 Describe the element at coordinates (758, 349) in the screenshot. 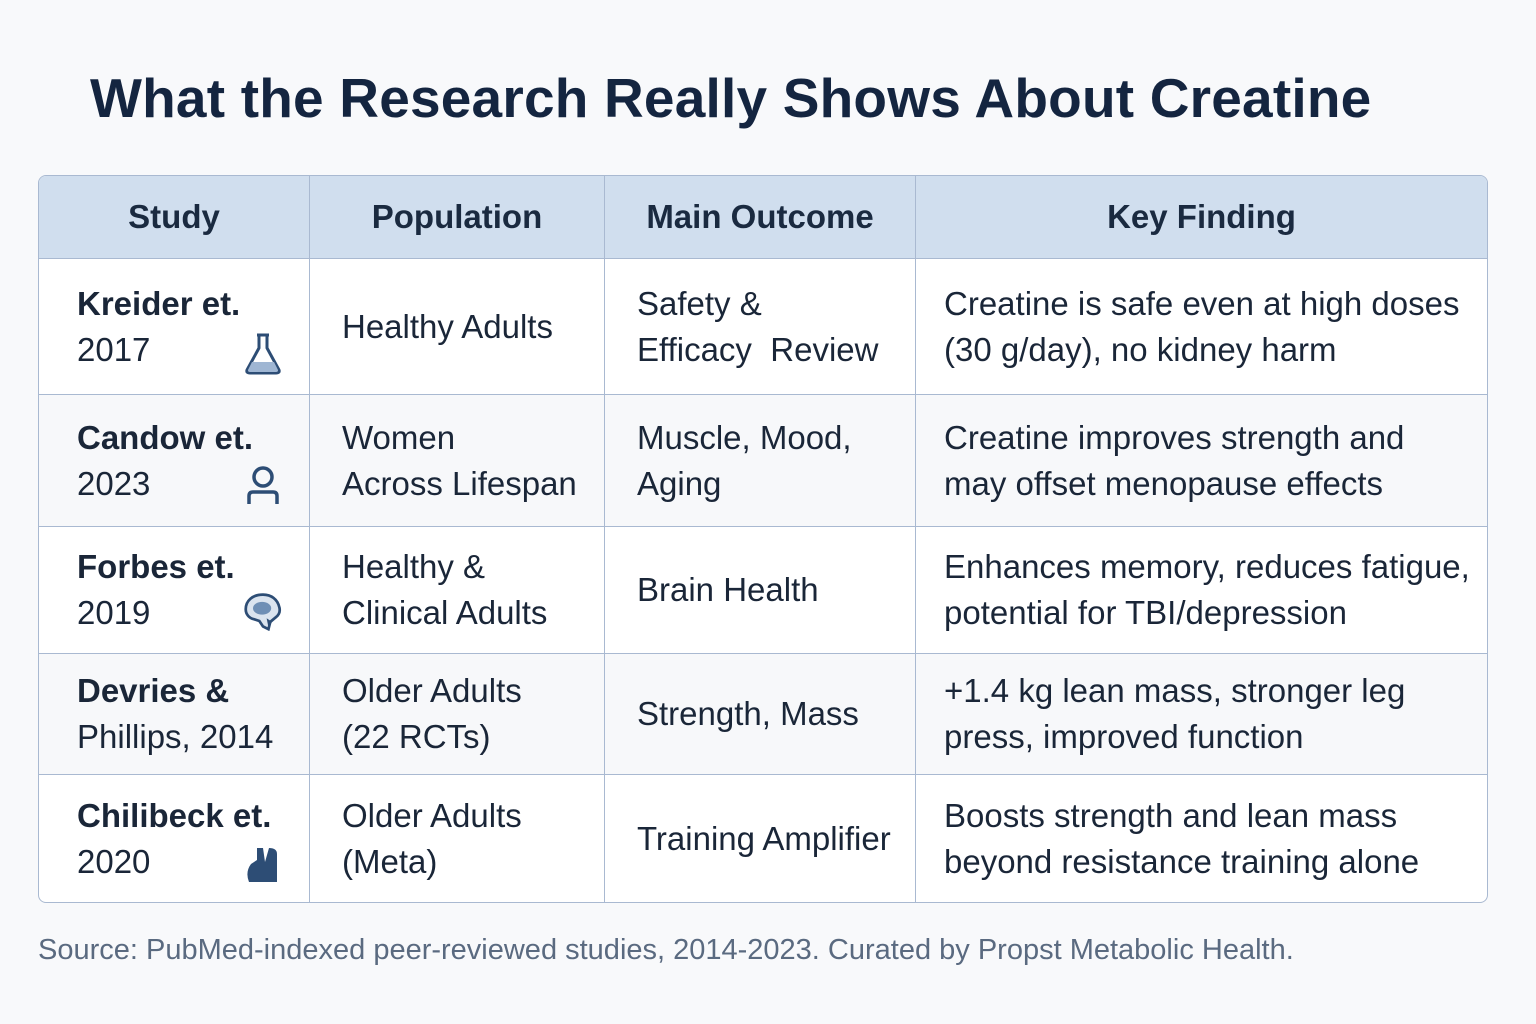

I see `cell-line: Efficacy Review` at that location.